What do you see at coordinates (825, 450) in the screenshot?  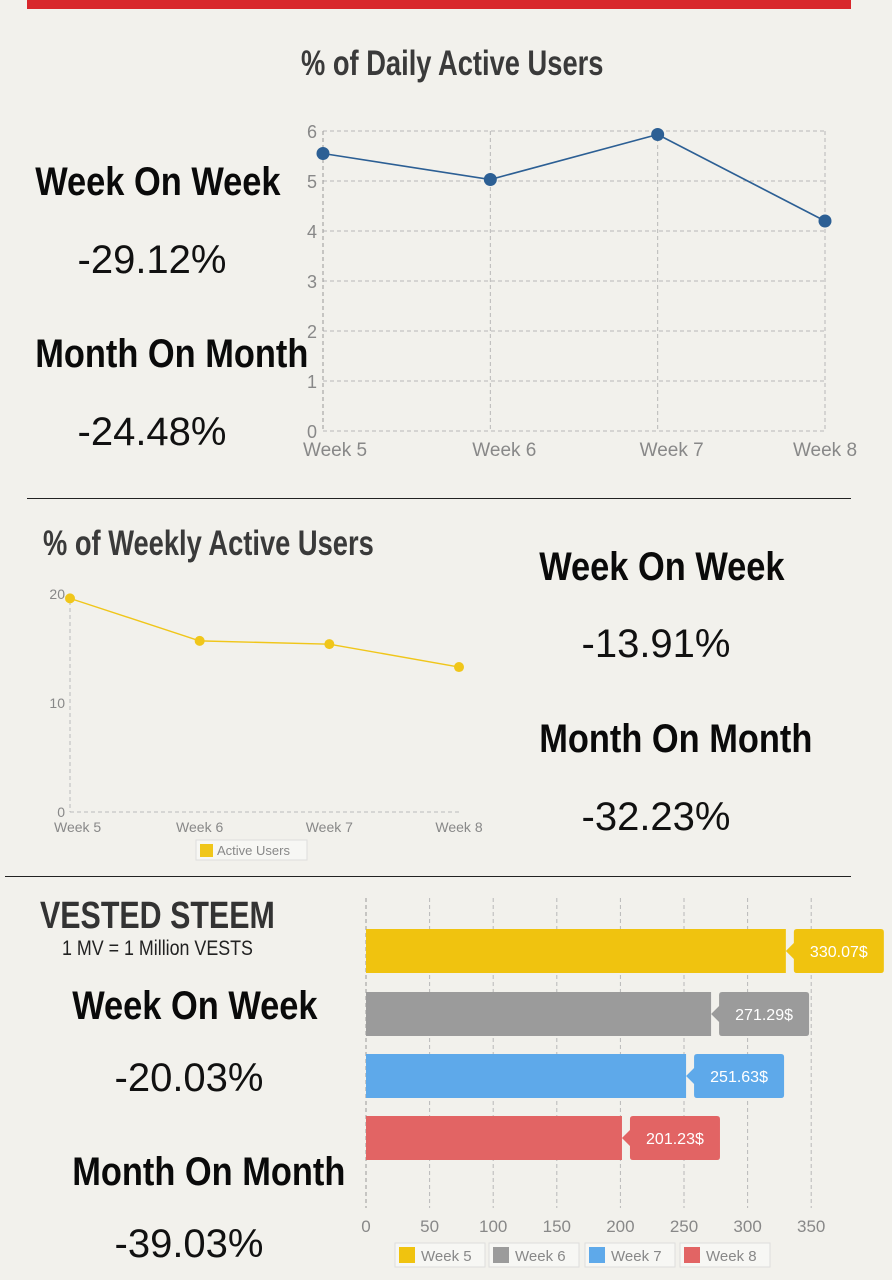 I see `dau-x-tick-label: Week 8` at bounding box center [825, 450].